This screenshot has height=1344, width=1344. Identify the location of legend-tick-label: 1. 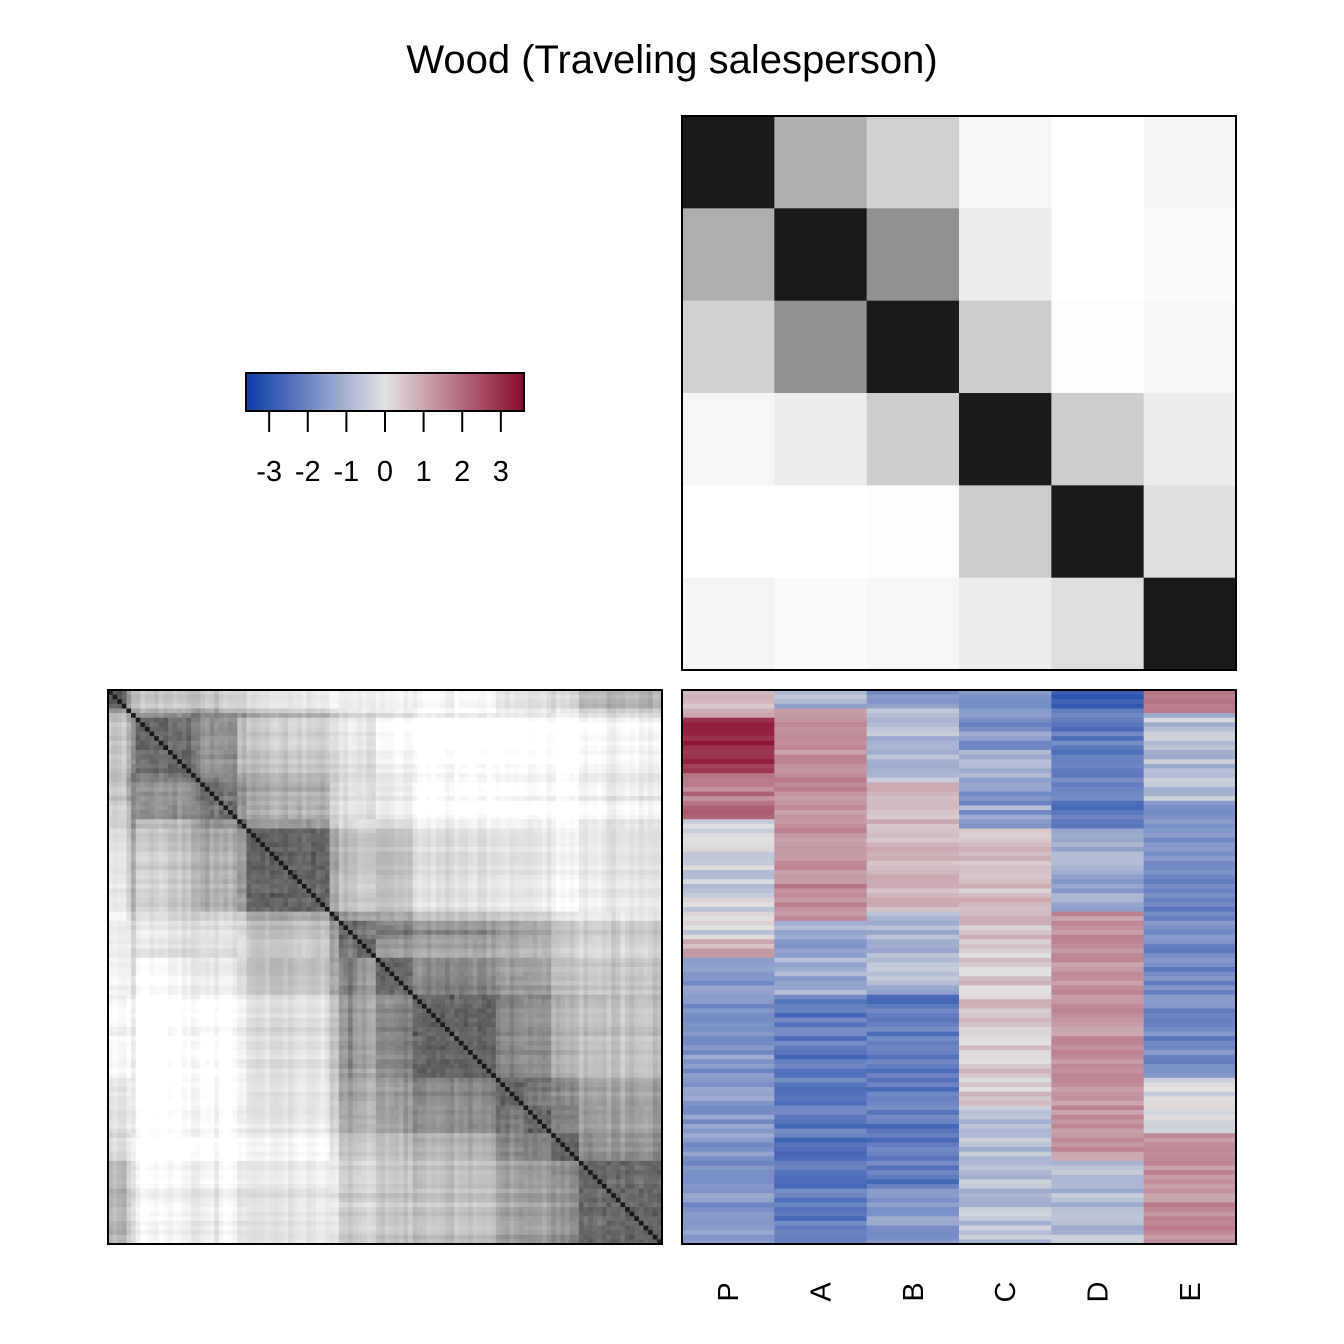
(424, 472).